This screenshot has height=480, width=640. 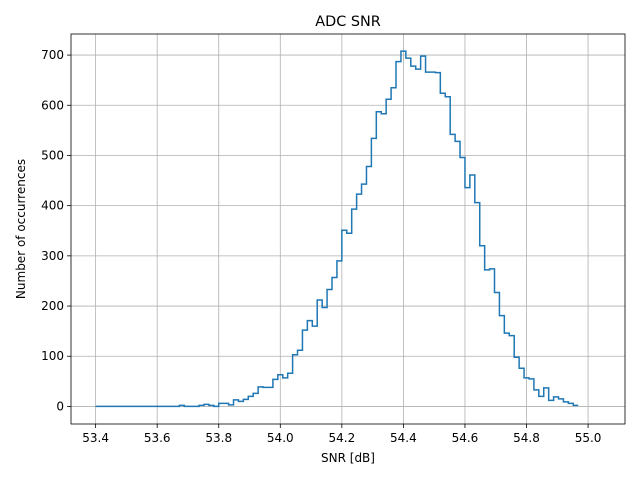 I want to click on x-tick-label: 55.0, so click(x=588, y=438).